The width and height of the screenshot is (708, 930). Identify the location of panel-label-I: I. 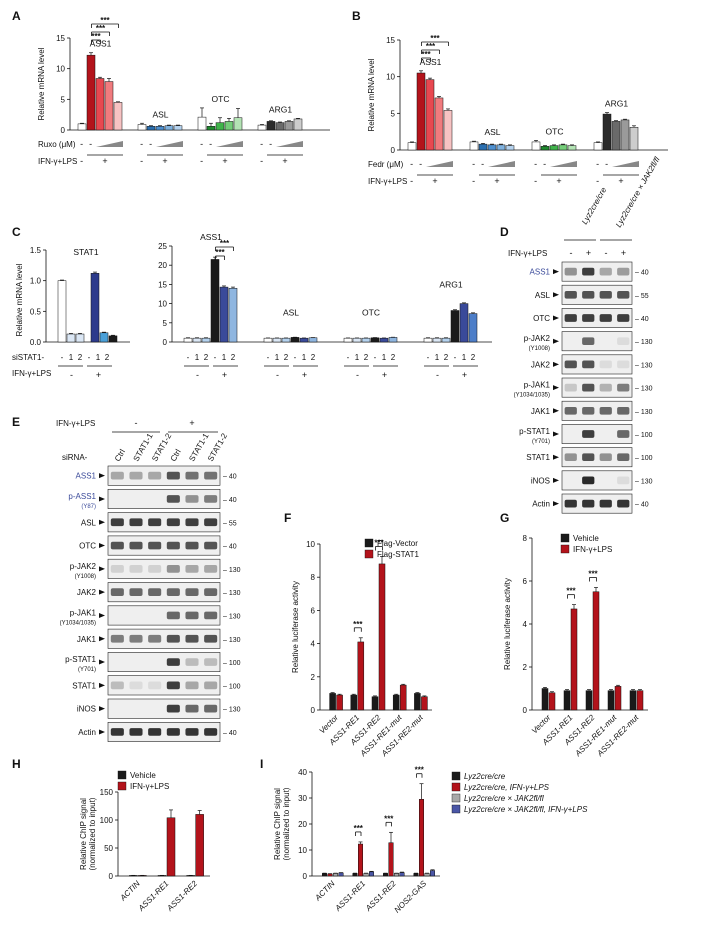
(261, 764).